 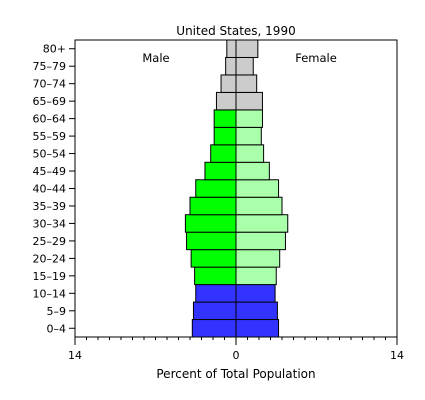 What do you see at coordinates (57, 328) in the screenshot?
I see `y-tick-label: 0–4` at bounding box center [57, 328].